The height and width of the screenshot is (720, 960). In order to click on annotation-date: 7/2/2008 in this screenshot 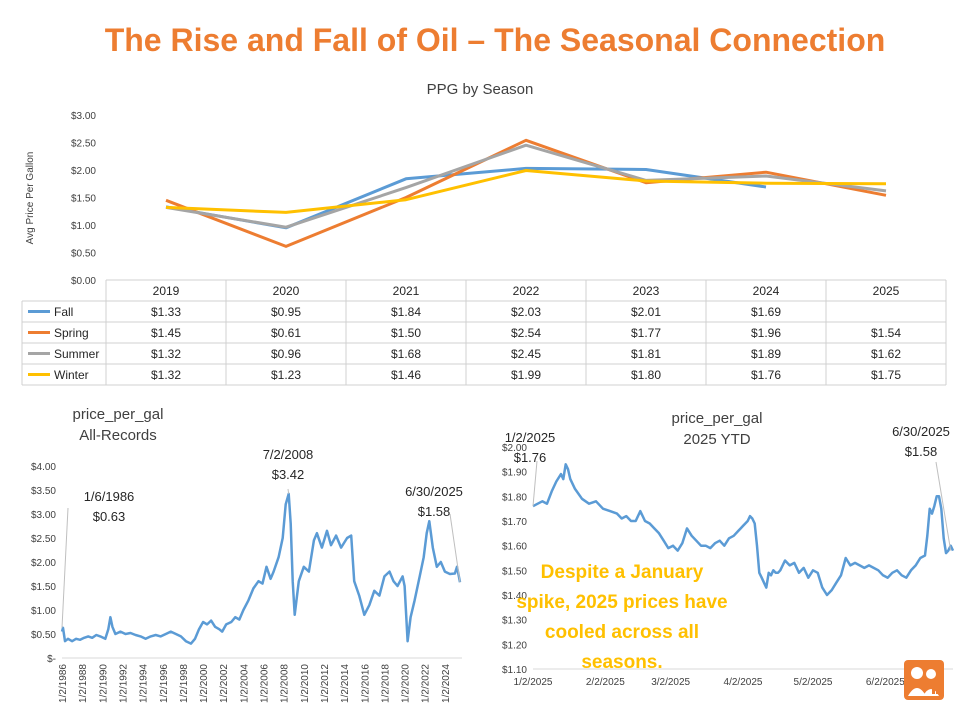, I will do `click(288, 454)`.